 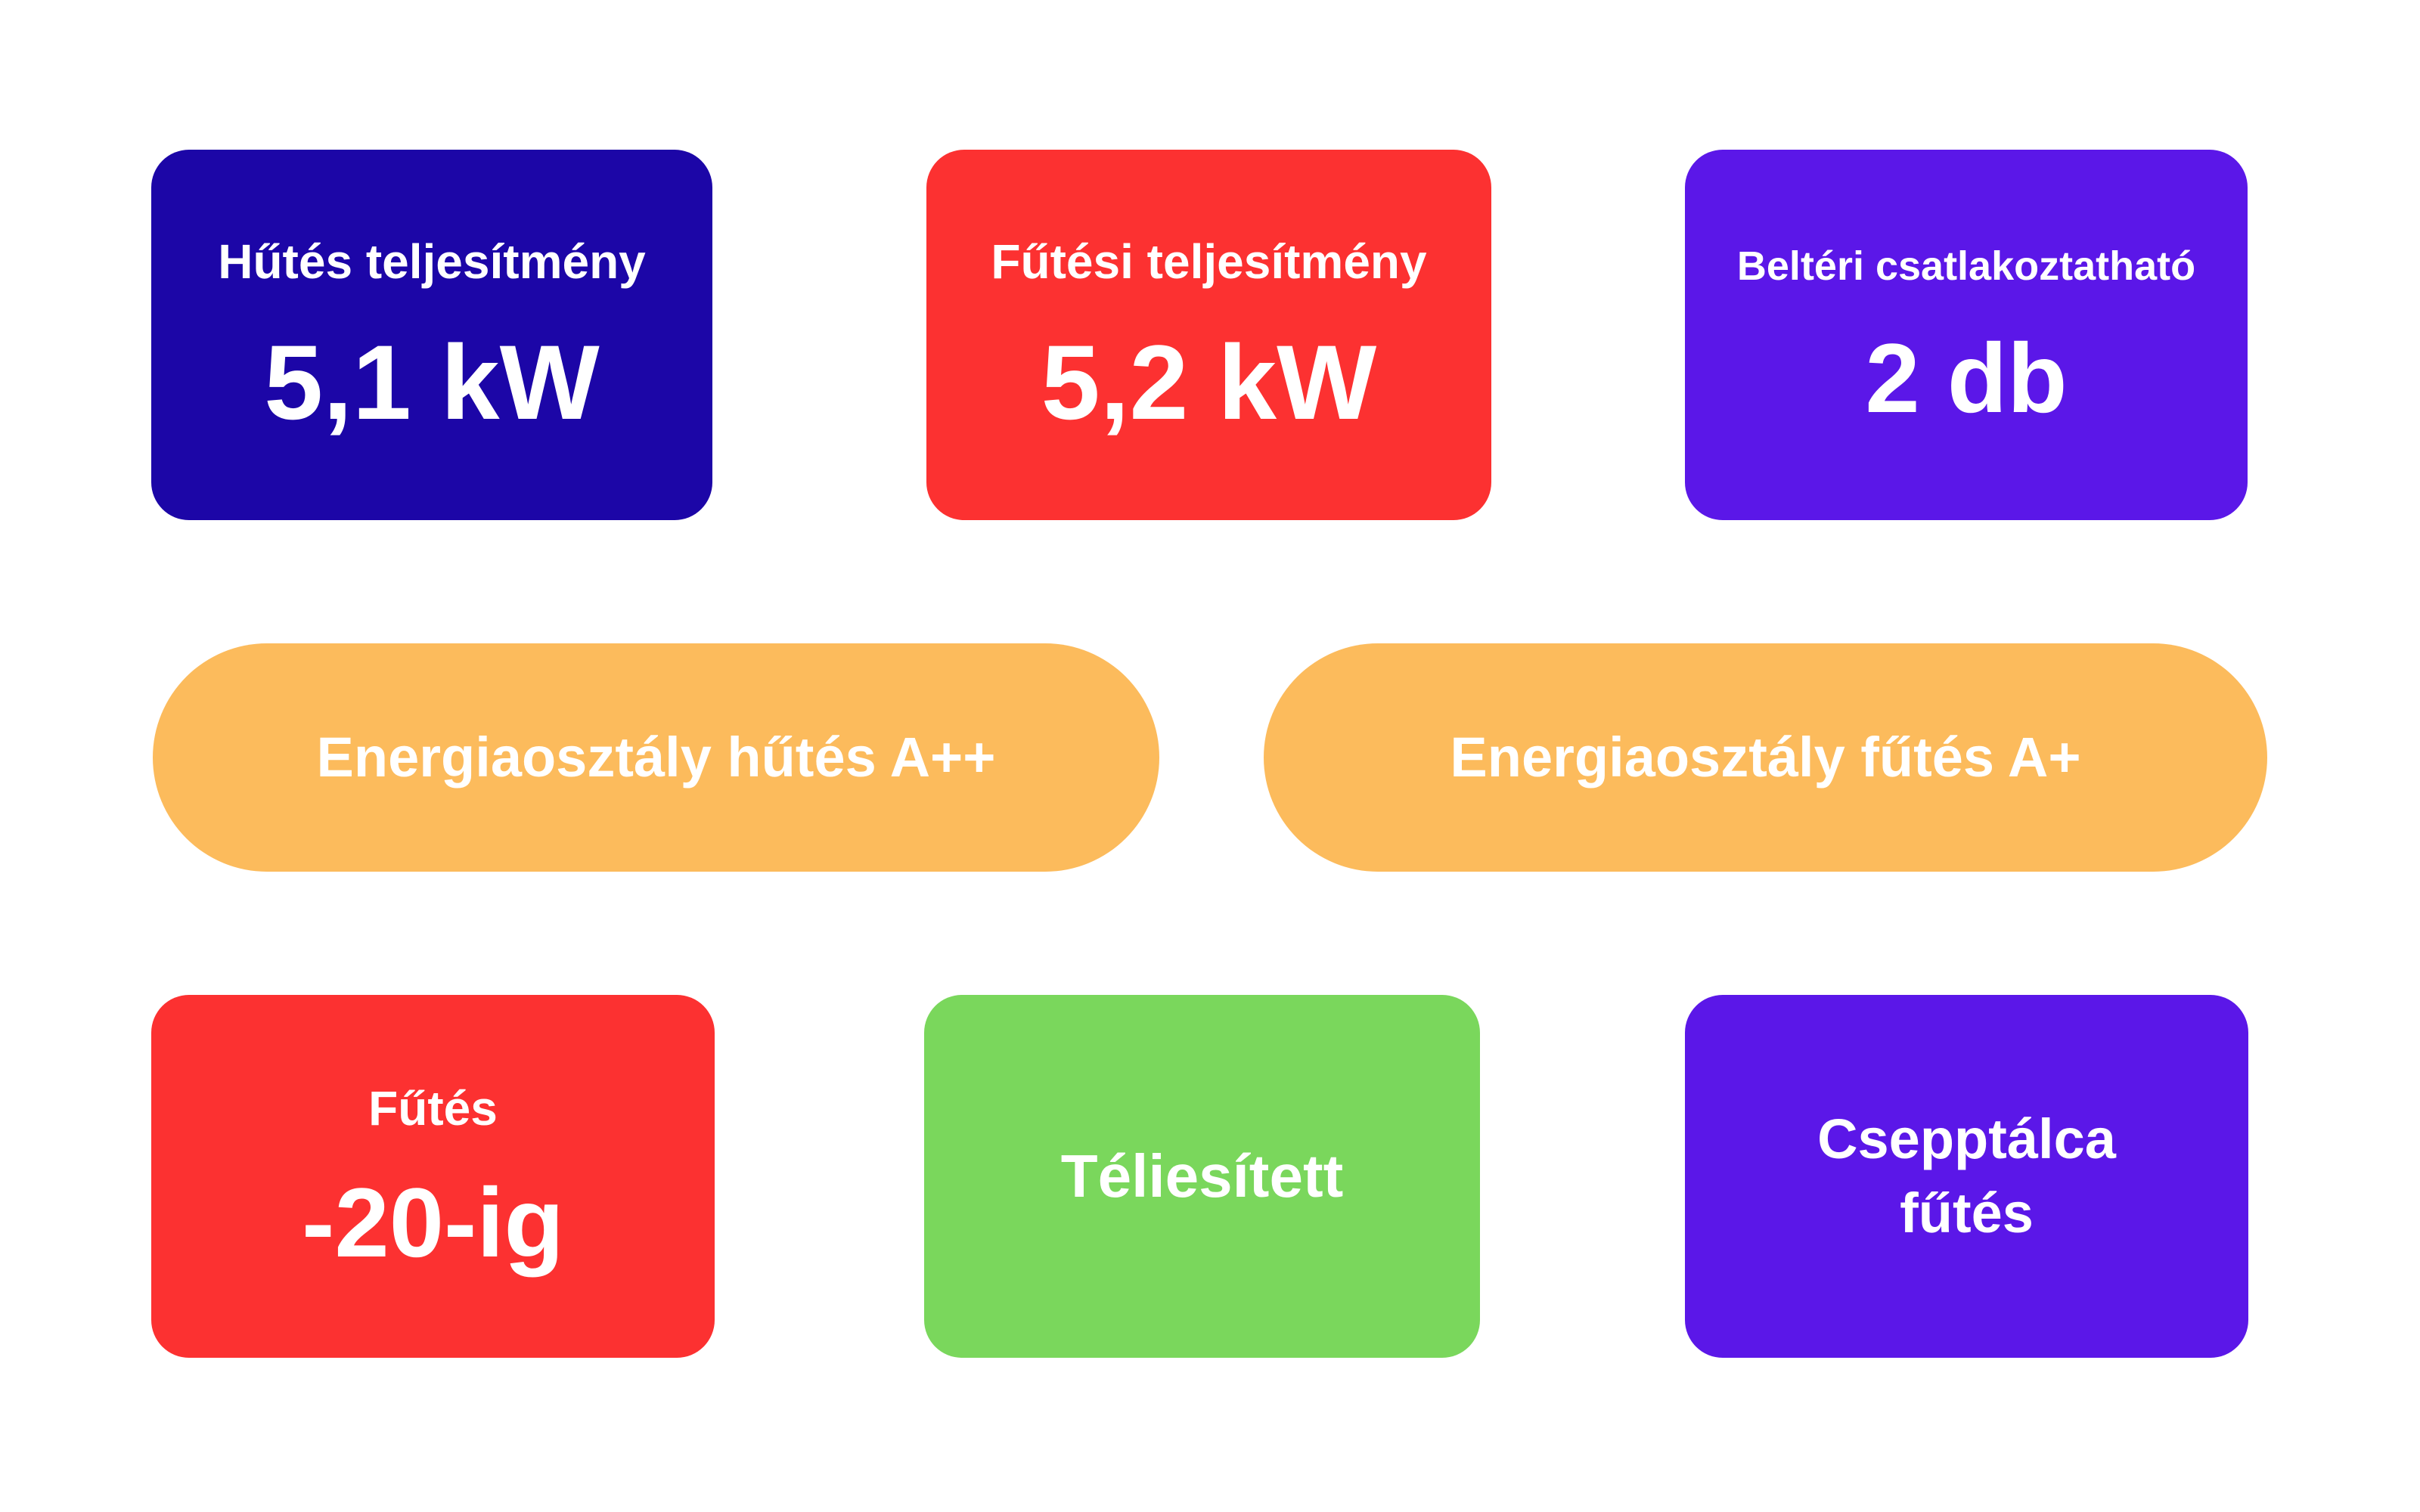 I want to click on cooling-capacity-value: 5,1 kW, so click(x=432, y=382).